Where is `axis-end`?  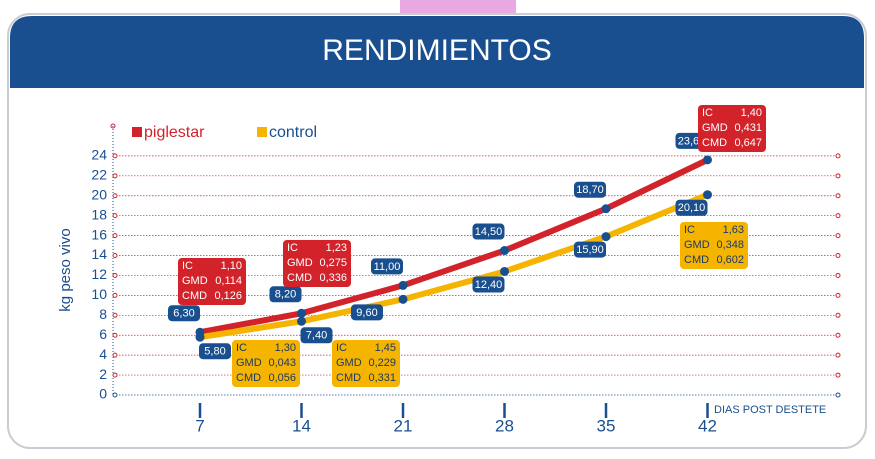
axis-end is located at coordinates (113, 126).